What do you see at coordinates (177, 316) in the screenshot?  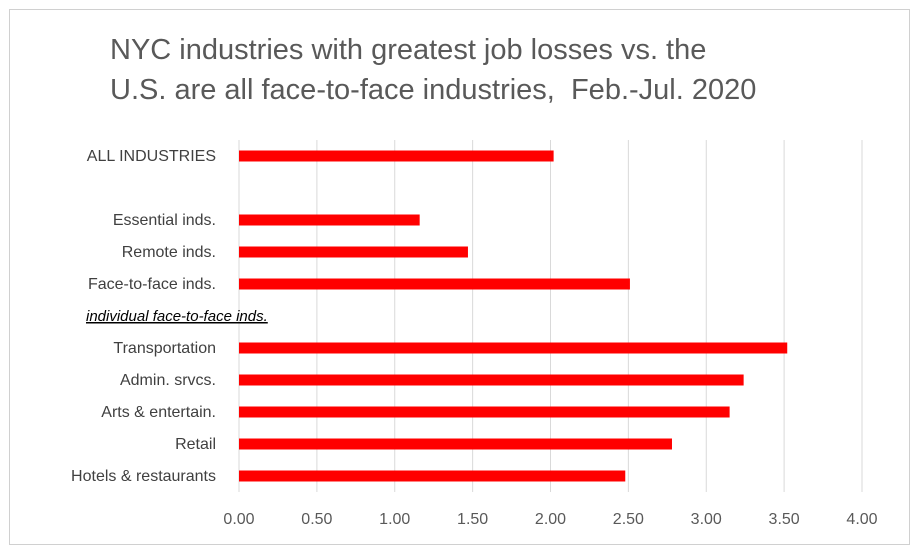 I see `section-label: individual face-to-face inds.` at bounding box center [177, 316].